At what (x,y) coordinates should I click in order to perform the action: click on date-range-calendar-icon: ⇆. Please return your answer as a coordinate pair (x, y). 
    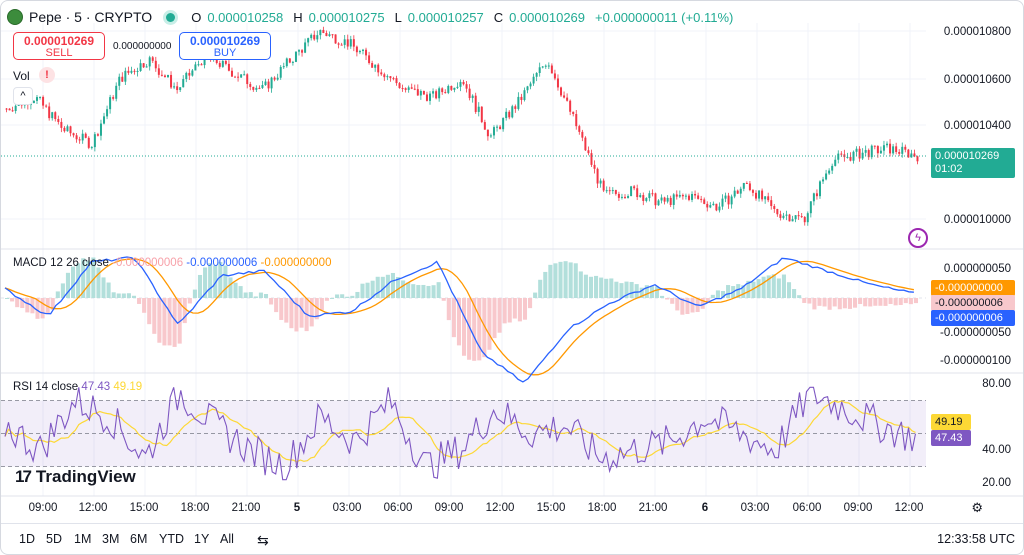
    Looking at the image, I should click on (263, 540).